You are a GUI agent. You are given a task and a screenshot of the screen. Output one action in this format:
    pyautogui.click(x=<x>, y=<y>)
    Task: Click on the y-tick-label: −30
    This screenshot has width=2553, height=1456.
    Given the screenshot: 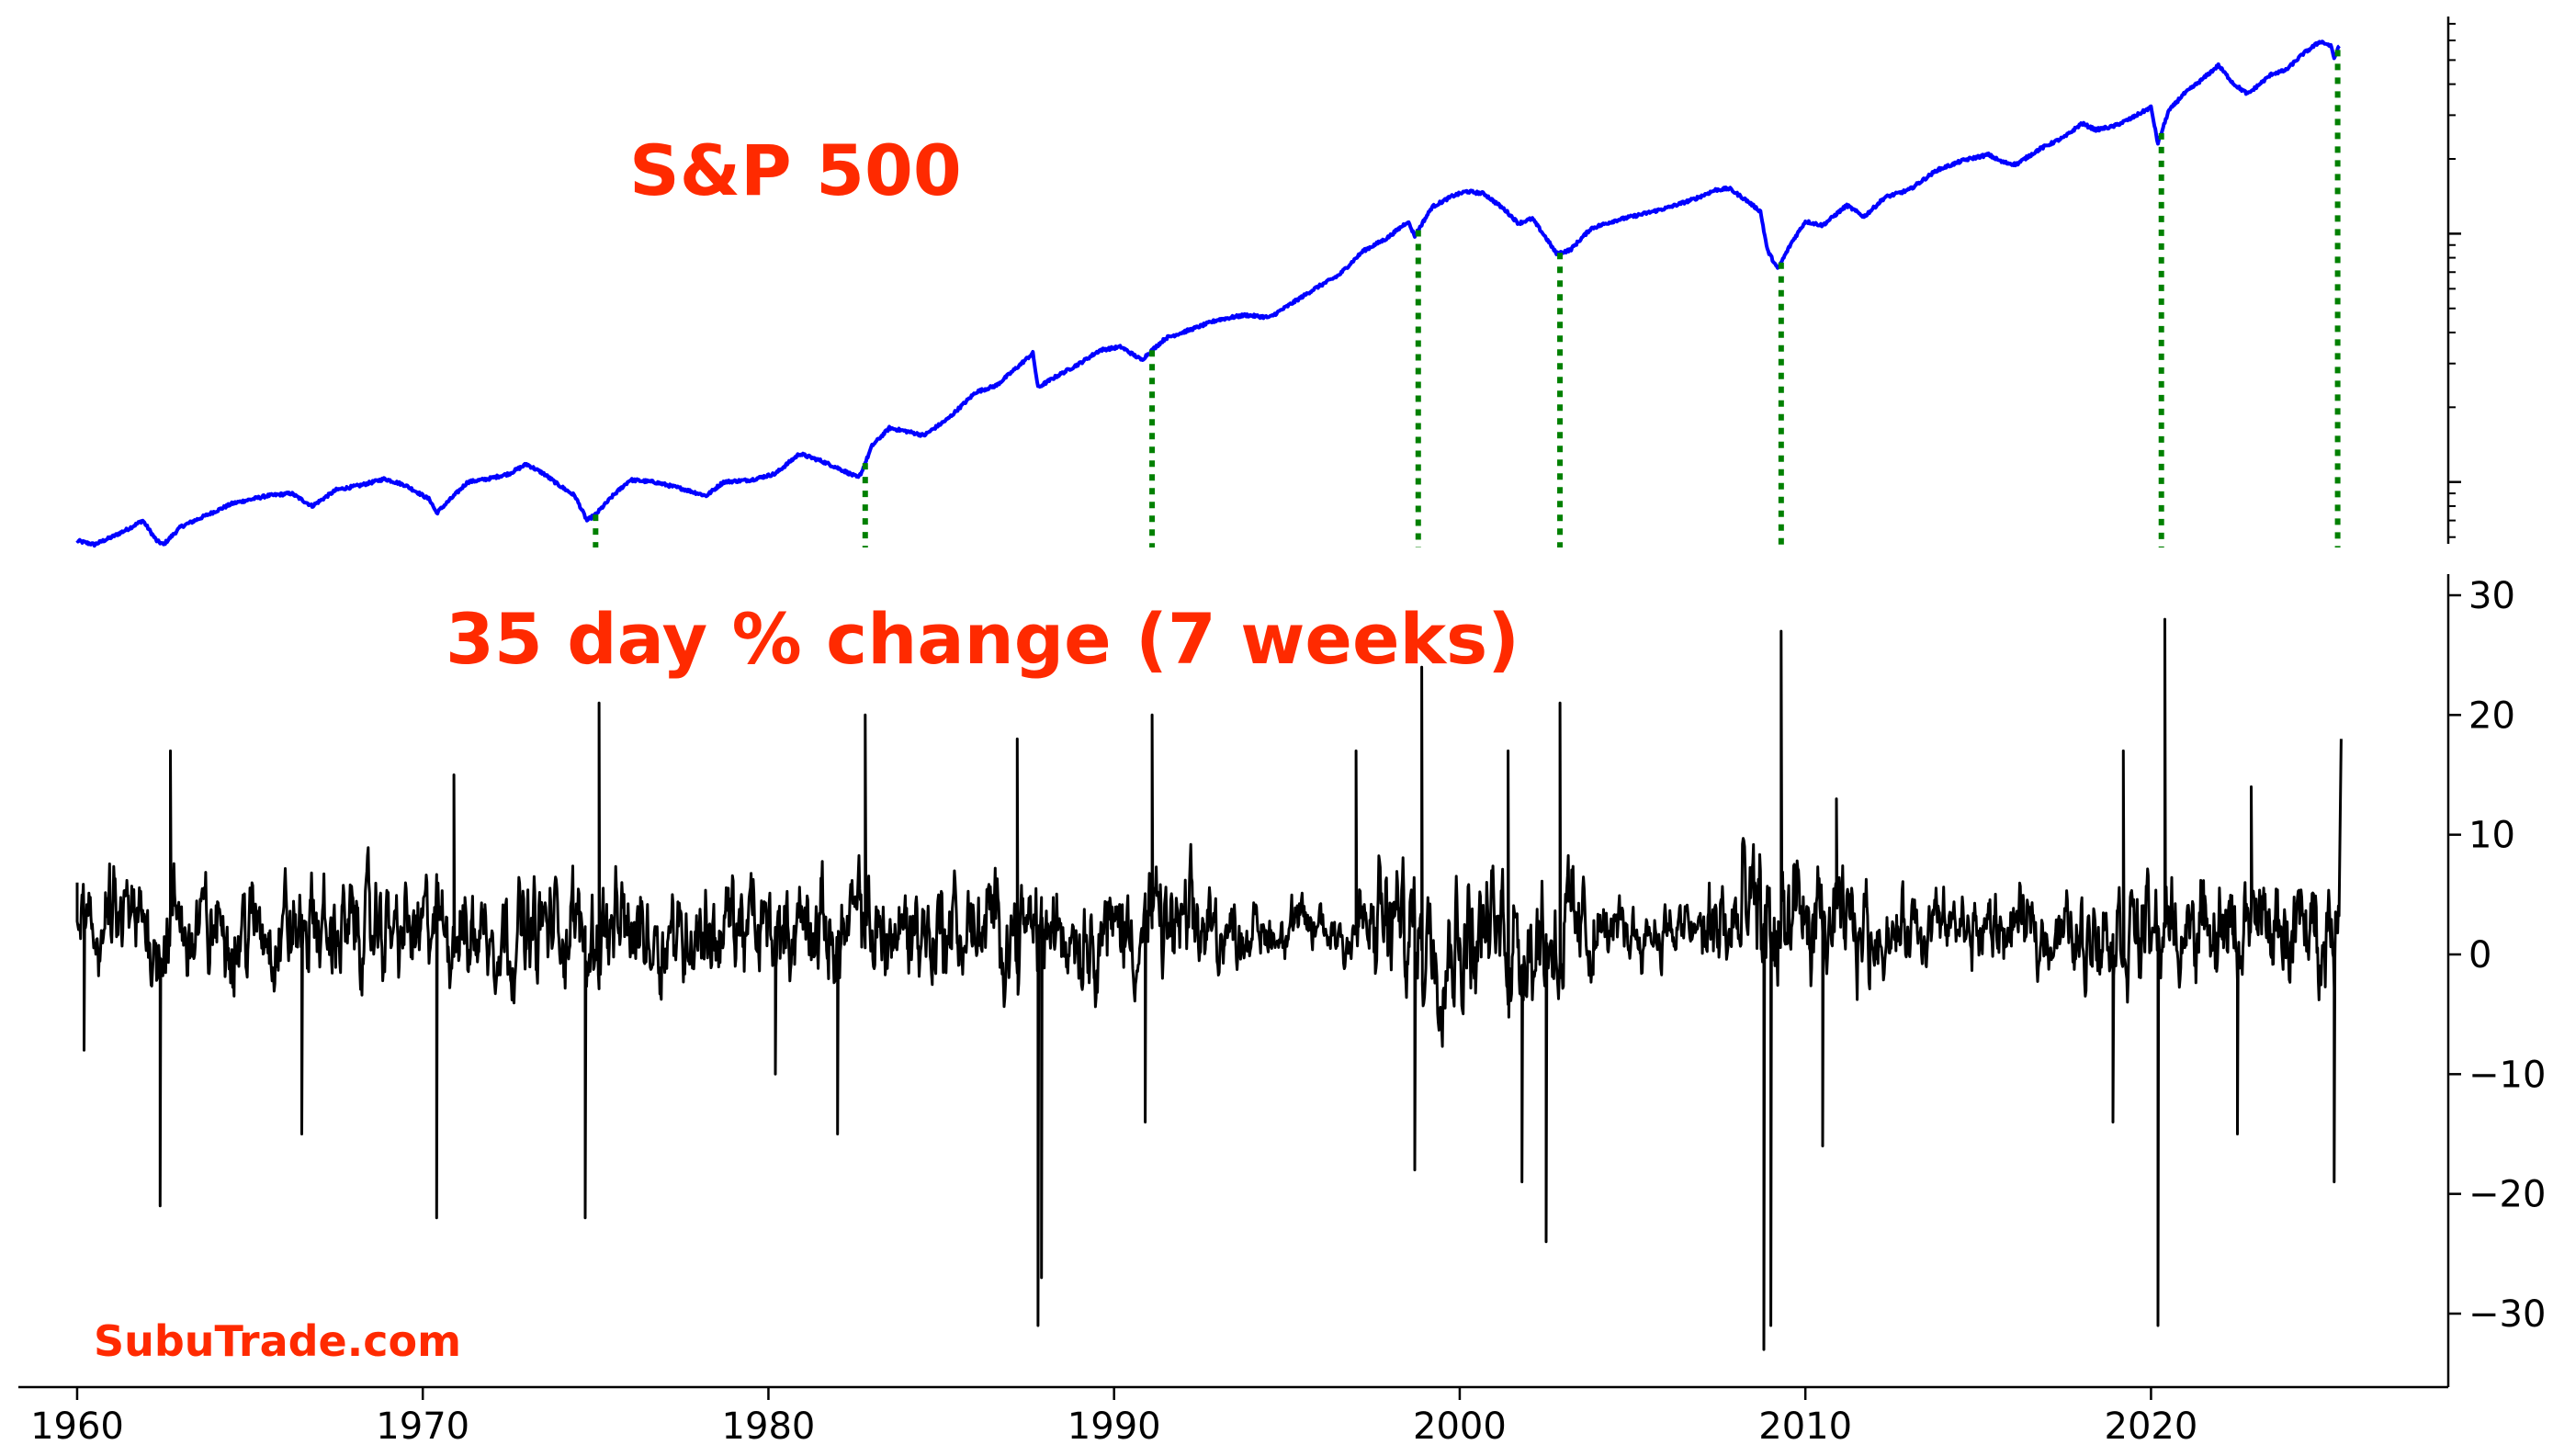 What is the action you would take?
    pyautogui.click(x=2507, y=1314)
    